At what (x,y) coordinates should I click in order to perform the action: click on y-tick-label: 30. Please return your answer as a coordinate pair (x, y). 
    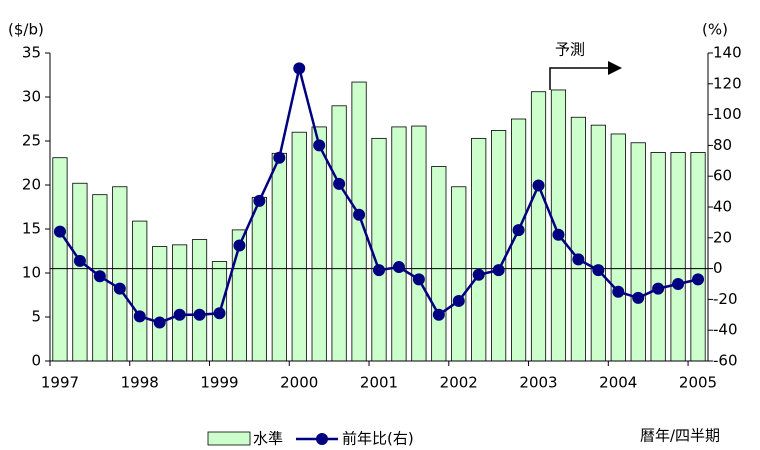
    Looking at the image, I should click on (31, 97).